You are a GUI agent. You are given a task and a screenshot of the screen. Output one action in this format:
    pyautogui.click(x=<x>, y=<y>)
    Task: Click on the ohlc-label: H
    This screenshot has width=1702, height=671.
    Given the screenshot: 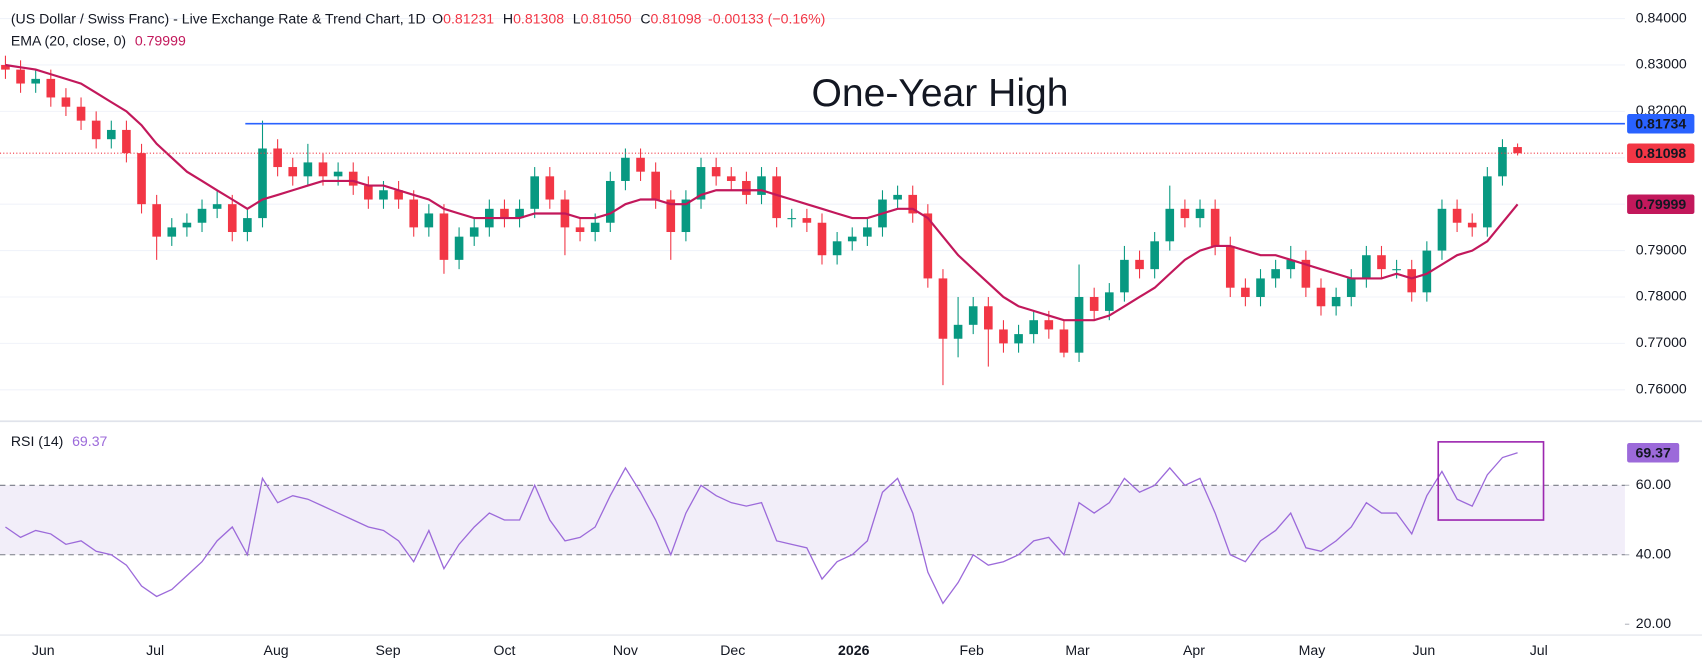 What is the action you would take?
    pyautogui.click(x=508, y=18)
    